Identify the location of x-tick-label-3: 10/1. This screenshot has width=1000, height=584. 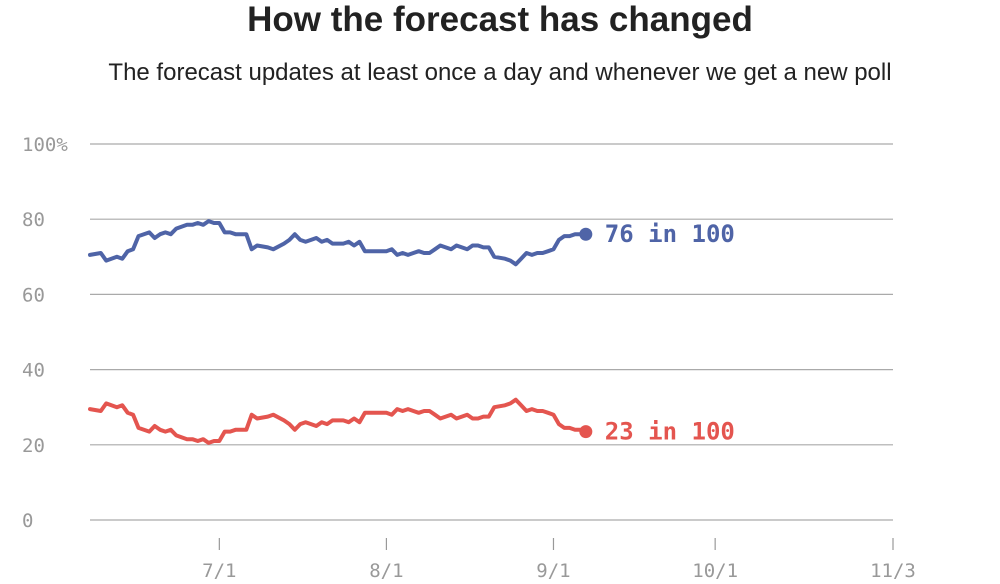
(715, 571).